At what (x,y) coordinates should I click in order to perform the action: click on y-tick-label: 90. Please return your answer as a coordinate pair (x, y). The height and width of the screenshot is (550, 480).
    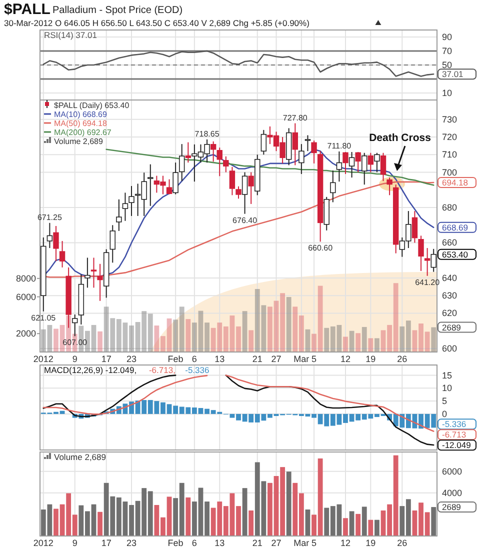
    Looking at the image, I should click on (447, 37).